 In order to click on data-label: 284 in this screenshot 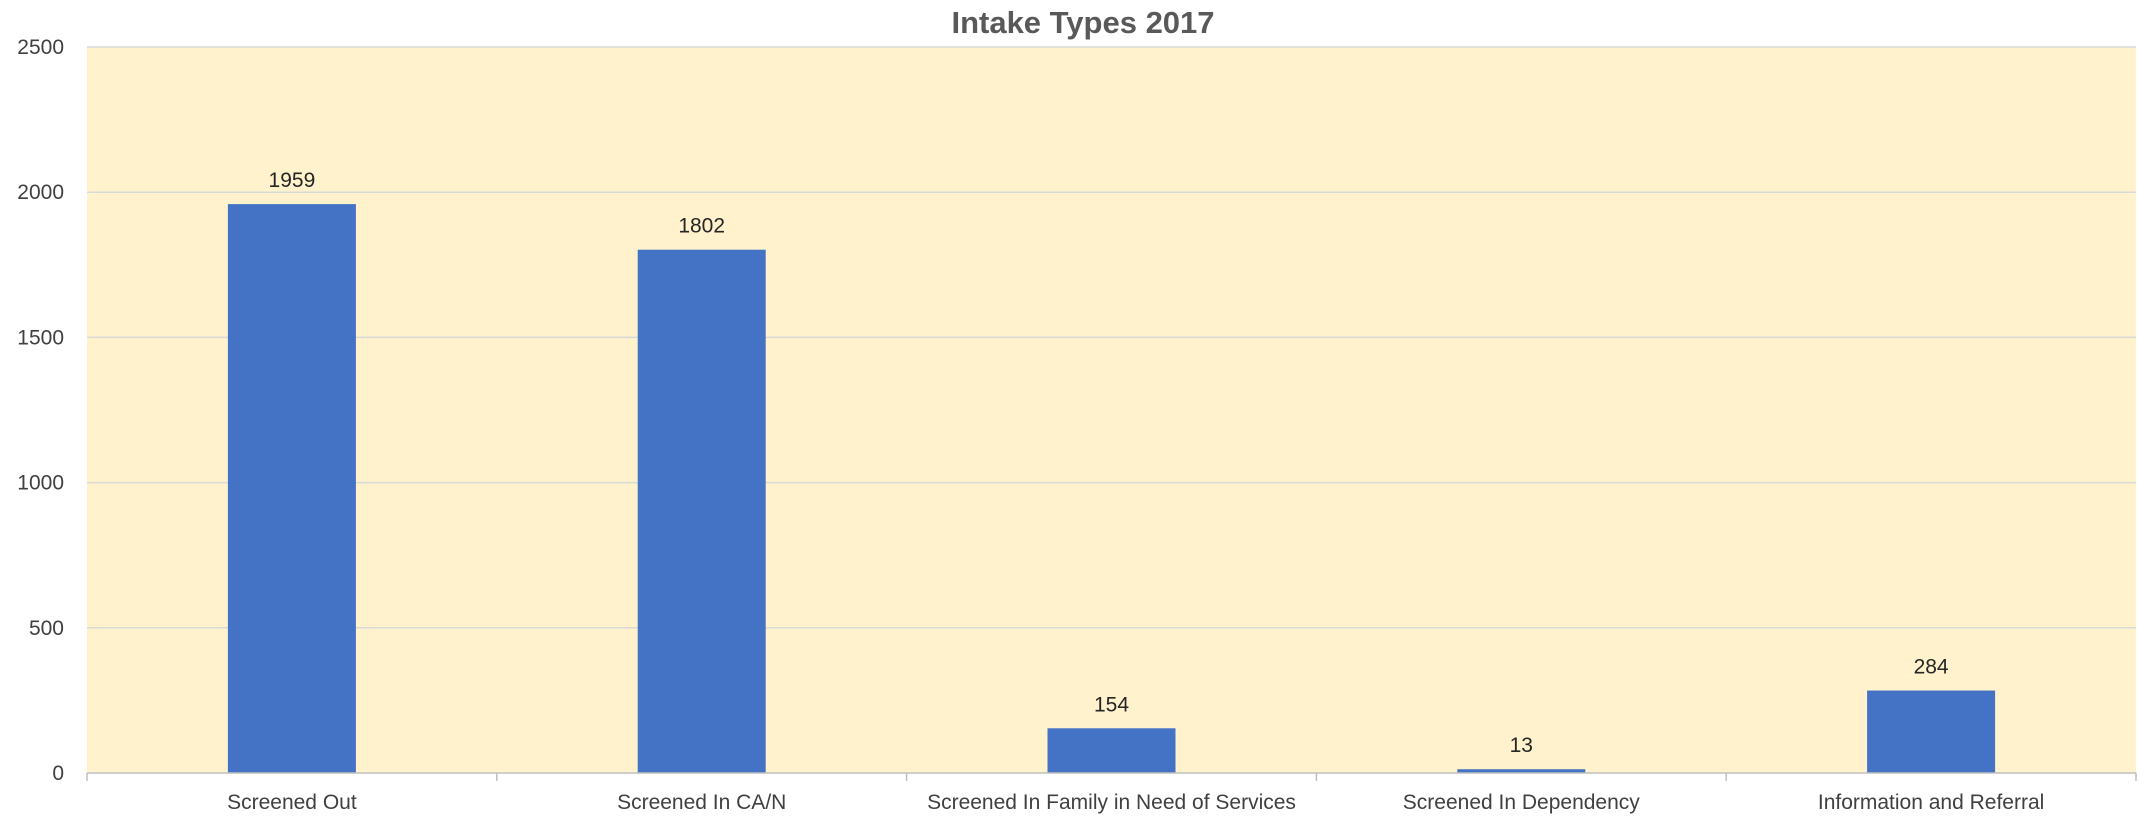, I will do `click(1931, 667)`.